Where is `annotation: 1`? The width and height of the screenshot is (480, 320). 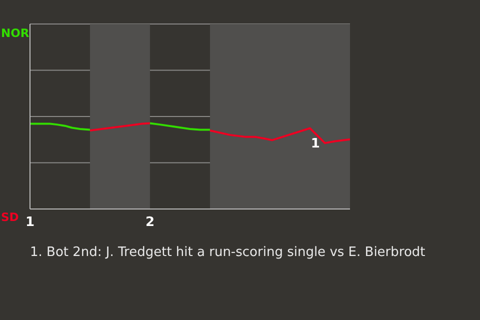
annotation: 1 is located at coordinates (315, 144).